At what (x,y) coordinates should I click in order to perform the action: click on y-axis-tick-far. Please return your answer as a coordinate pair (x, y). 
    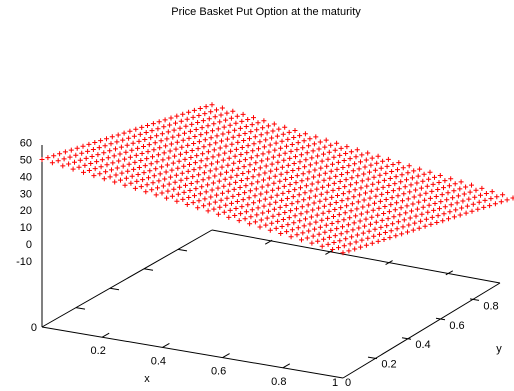
    Looking at the image, I should click on (114, 289).